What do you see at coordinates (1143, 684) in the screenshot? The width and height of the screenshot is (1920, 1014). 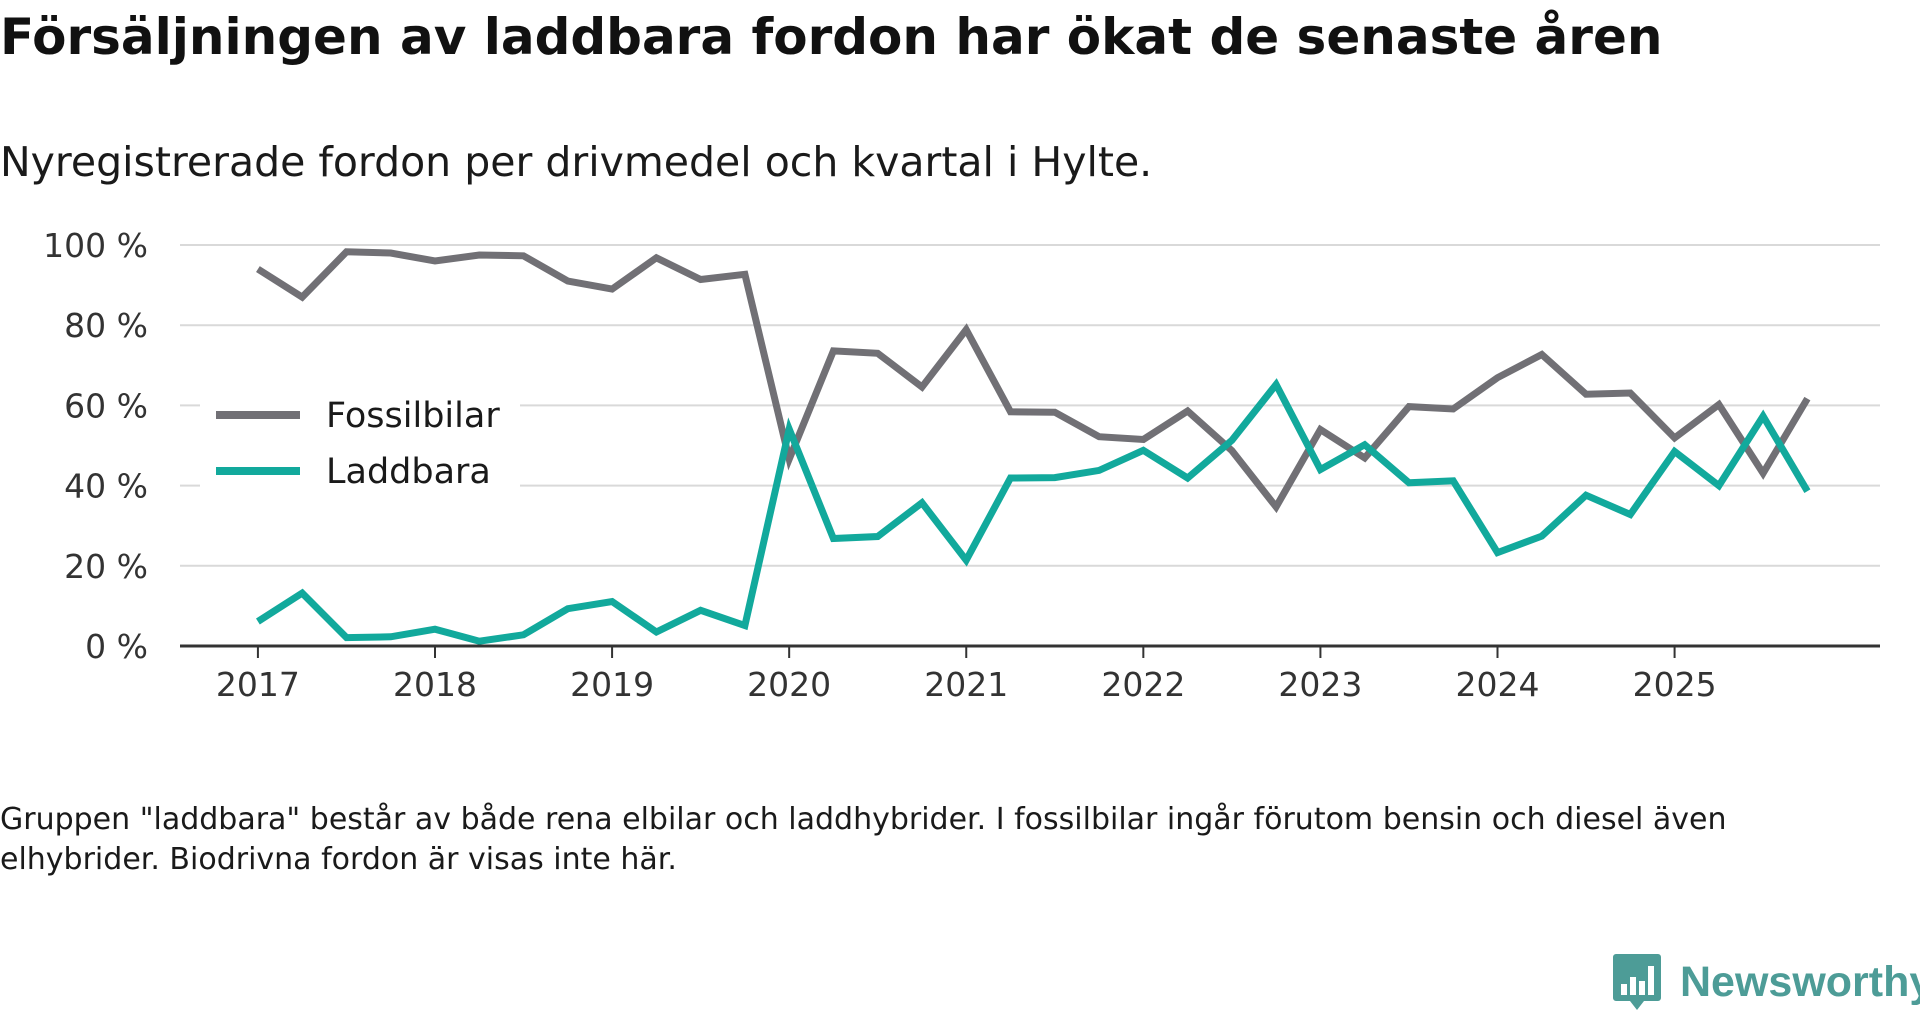 I see `x-tick-label: 2022` at bounding box center [1143, 684].